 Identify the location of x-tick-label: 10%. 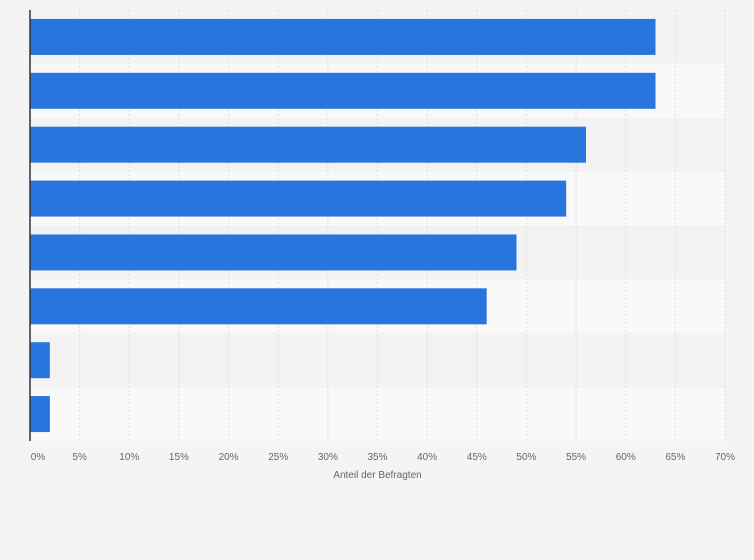
(129, 457).